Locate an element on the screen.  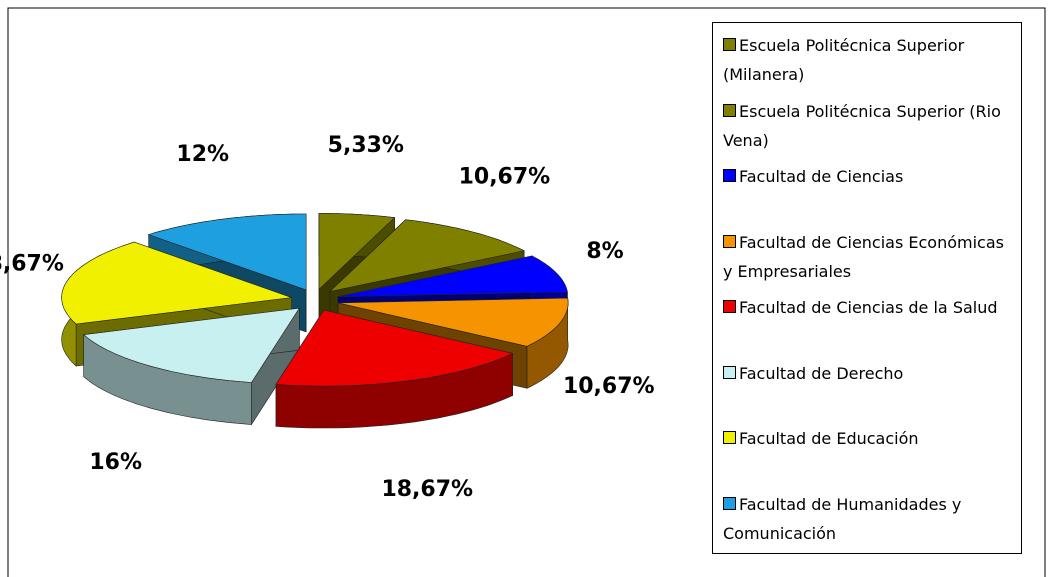
legend-item: Facultad de Educación is located at coordinates (870, 438).